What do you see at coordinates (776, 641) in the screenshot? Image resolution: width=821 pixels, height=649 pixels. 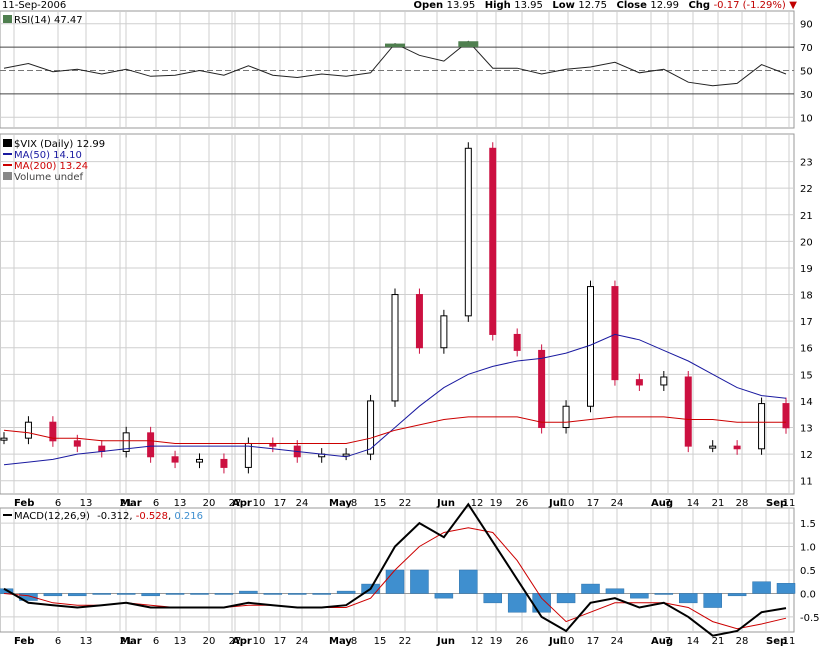 I see `x-tick-label: Sep` at bounding box center [776, 641].